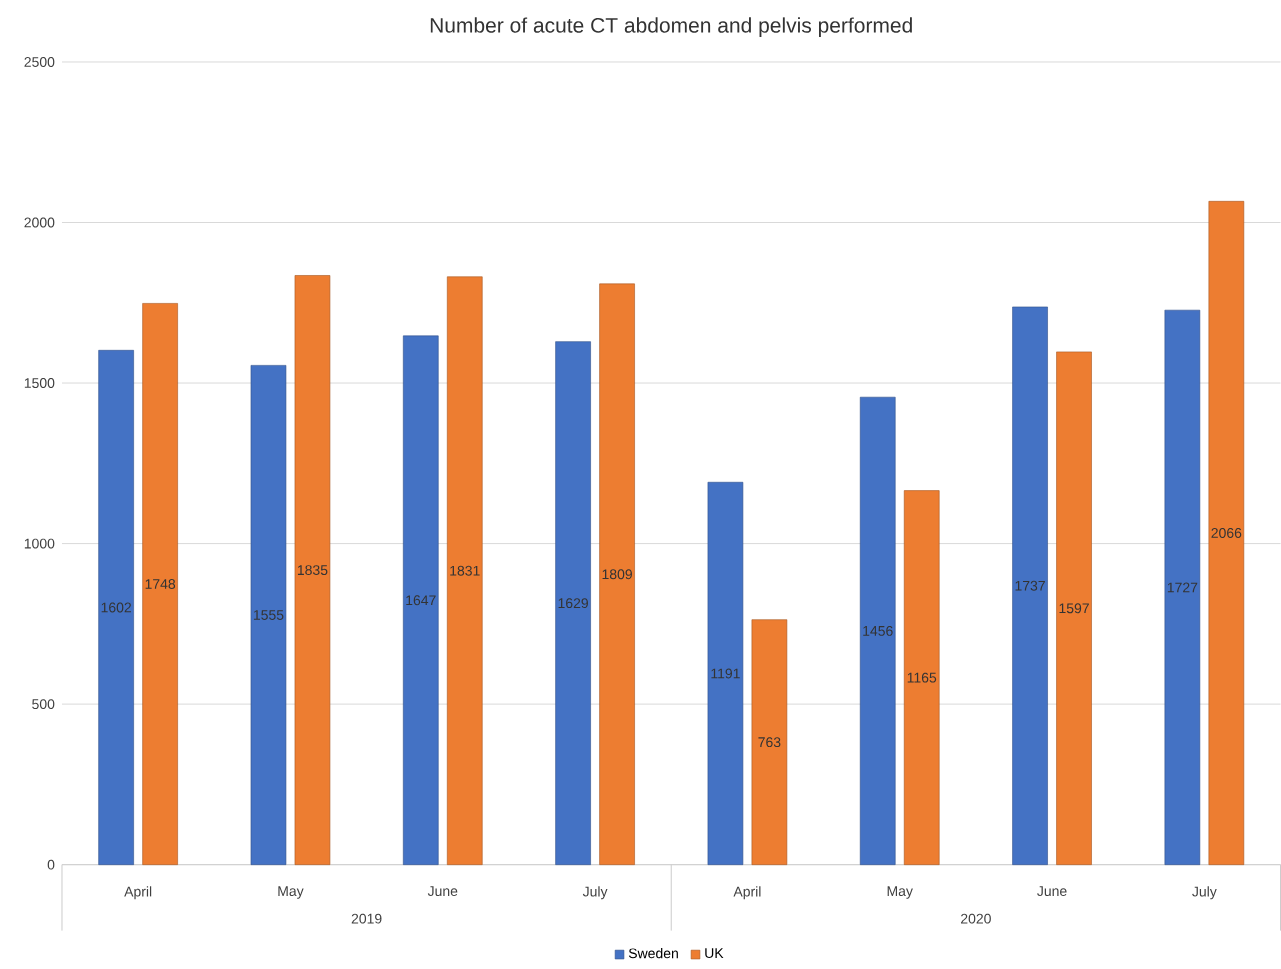 This screenshot has height=969, width=1281. I want to click on y-tick-label: 1500, so click(39, 383).